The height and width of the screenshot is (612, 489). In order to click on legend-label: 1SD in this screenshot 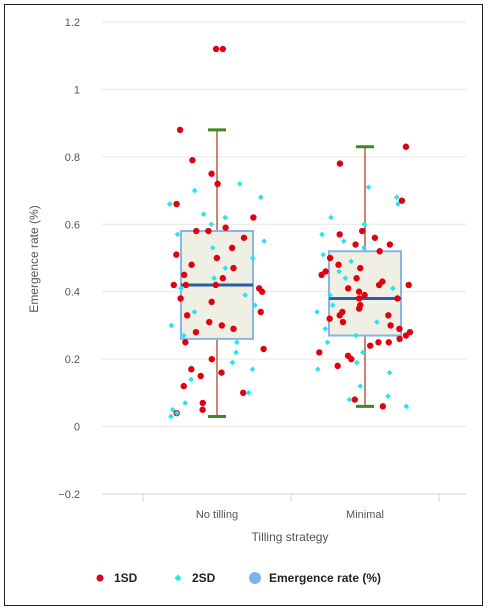, I will do `click(126, 578)`.